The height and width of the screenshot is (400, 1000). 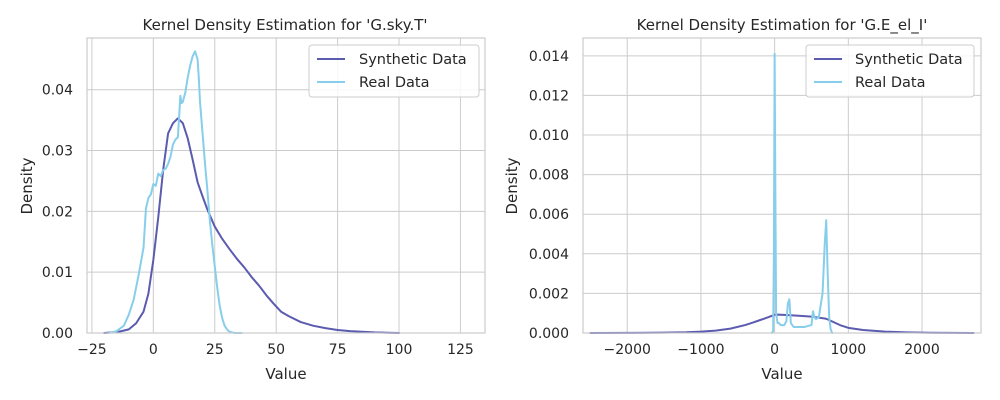 I want to click on y-tick-label: 0.004, so click(x=549, y=255).